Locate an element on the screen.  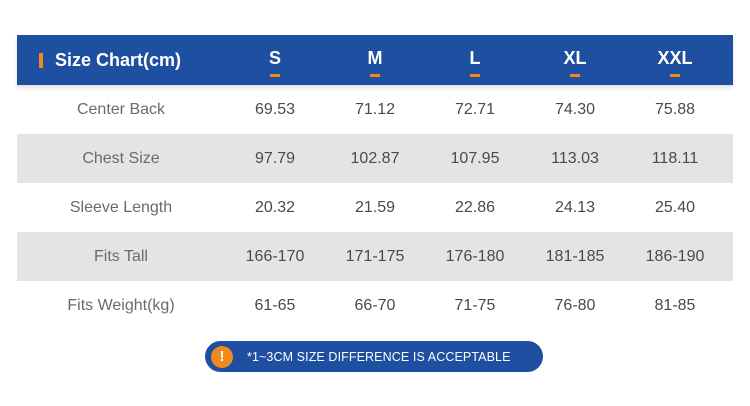
table-cell: 176-180 is located at coordinates (475, 256).